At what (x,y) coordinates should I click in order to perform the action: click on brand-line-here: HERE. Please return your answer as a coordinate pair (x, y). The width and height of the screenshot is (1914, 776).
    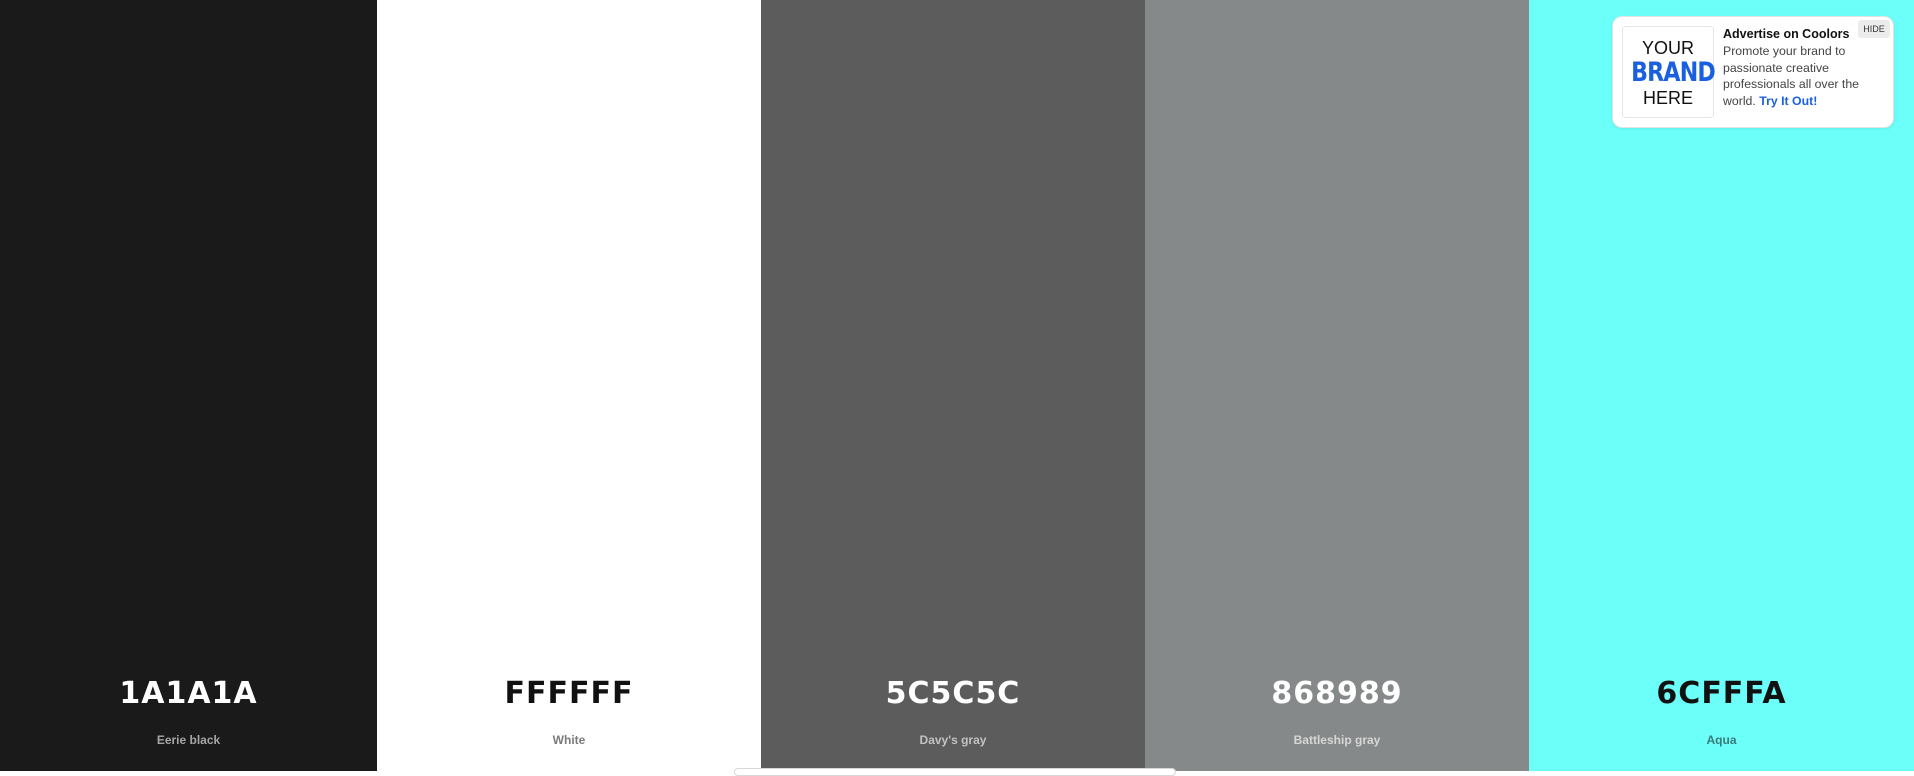
    Looking at the image, I should click on (1667, 98).